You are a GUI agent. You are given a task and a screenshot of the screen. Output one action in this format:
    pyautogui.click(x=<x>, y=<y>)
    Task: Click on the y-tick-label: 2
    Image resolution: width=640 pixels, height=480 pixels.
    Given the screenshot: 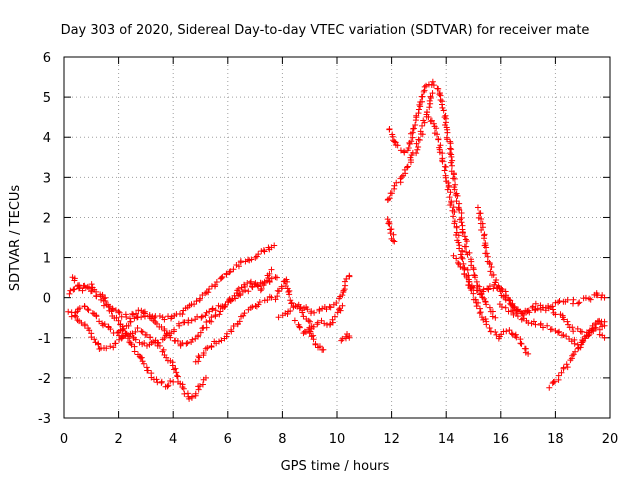 What is the action you would take?
    pyautogui.click(x=47, y=218)
    